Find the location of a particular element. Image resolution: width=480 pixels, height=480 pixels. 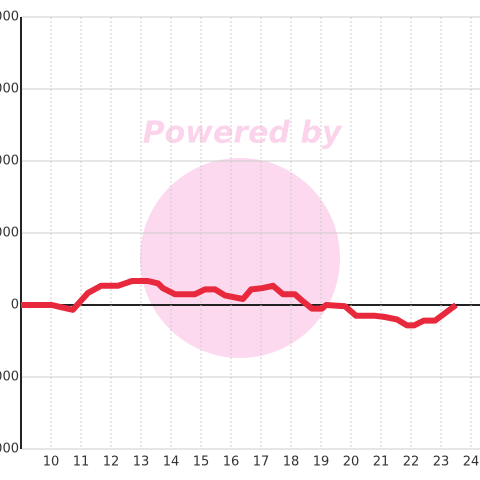

x-tick-label: 14 is located at coordinates (171, 462).